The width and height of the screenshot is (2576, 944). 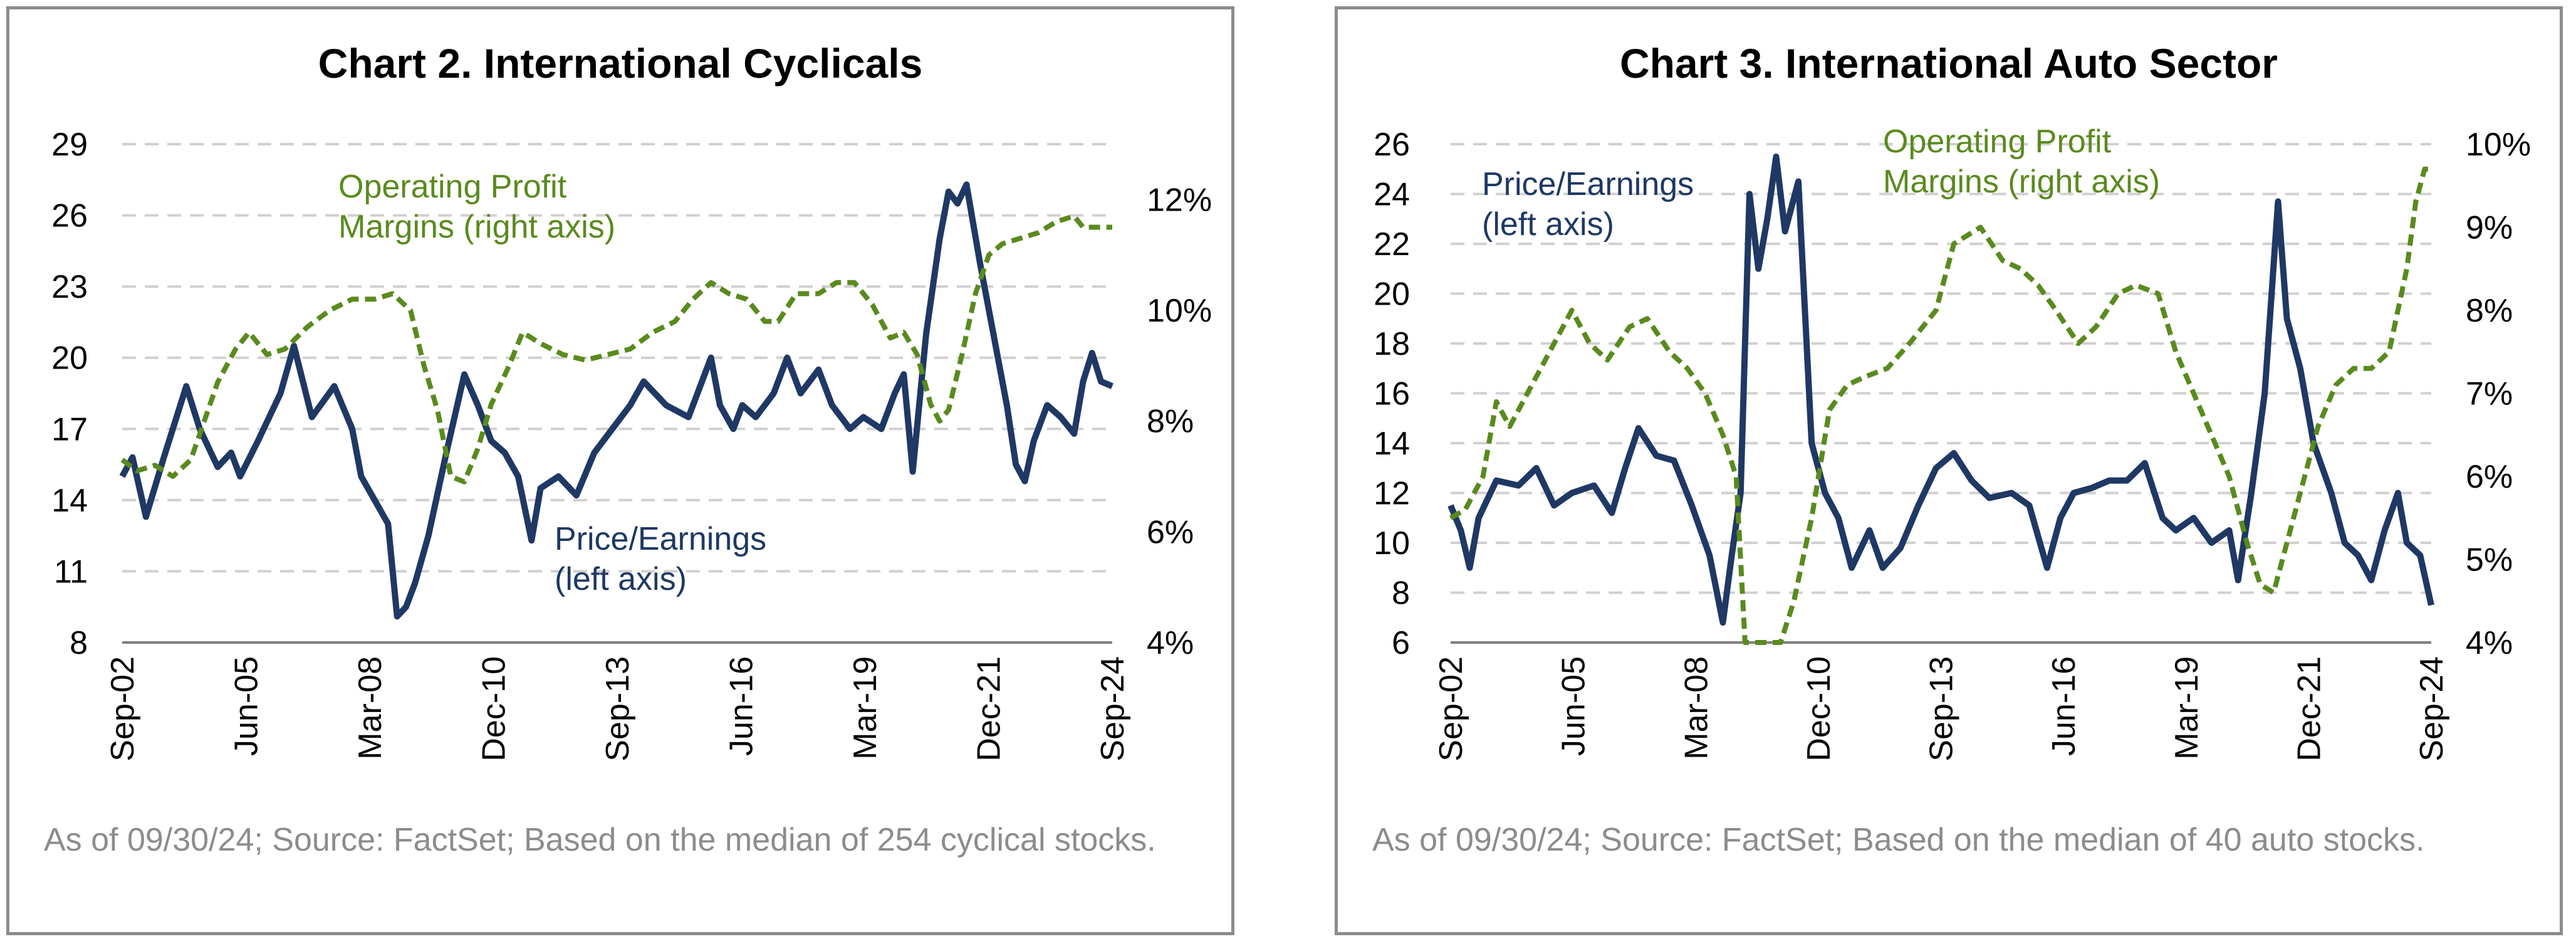 What do you see at coordinates (69, 430) in the screenshot?
I see `y-left-tick-label: 17` at bounding box center [69, 430].